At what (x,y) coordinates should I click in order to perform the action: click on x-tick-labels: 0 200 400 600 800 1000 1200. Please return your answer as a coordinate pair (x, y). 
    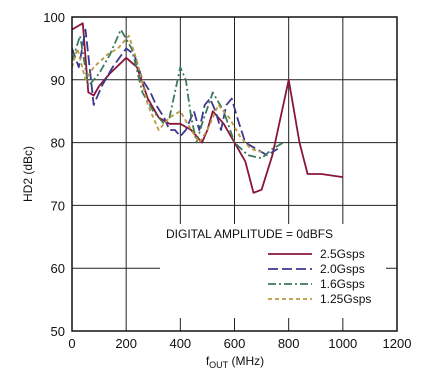
    Looking at the image, I should click on (239, 343).